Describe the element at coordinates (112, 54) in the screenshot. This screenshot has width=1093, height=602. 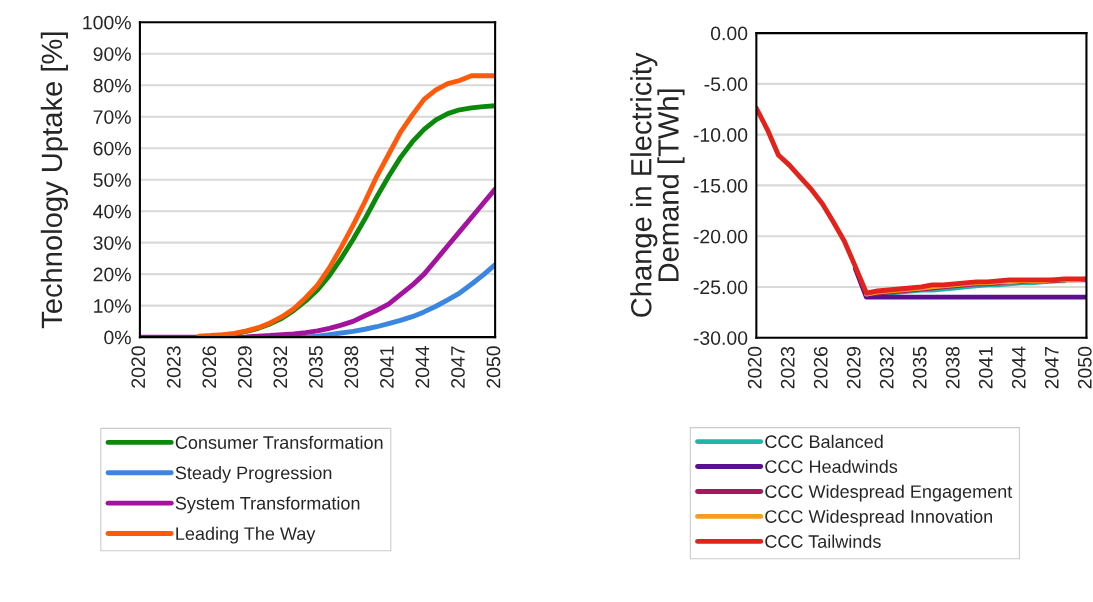
I see `y-tick-label: 90%` at that location.